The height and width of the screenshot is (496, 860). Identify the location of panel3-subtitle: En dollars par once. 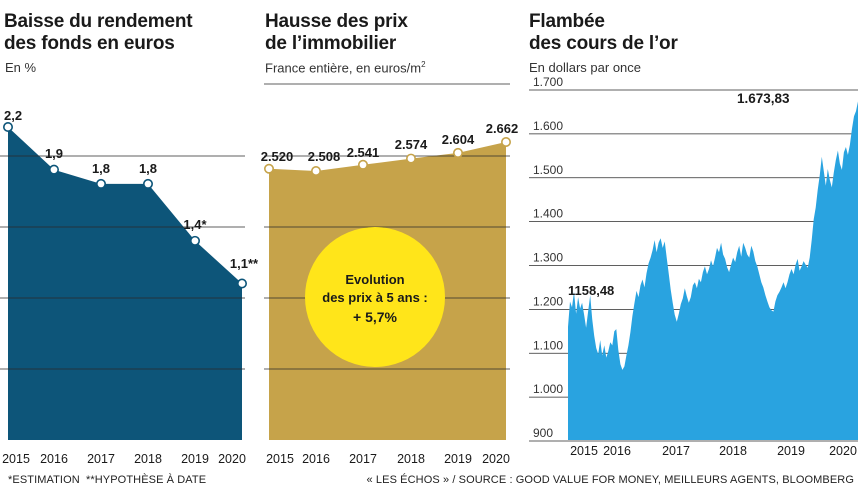
(585, 67).